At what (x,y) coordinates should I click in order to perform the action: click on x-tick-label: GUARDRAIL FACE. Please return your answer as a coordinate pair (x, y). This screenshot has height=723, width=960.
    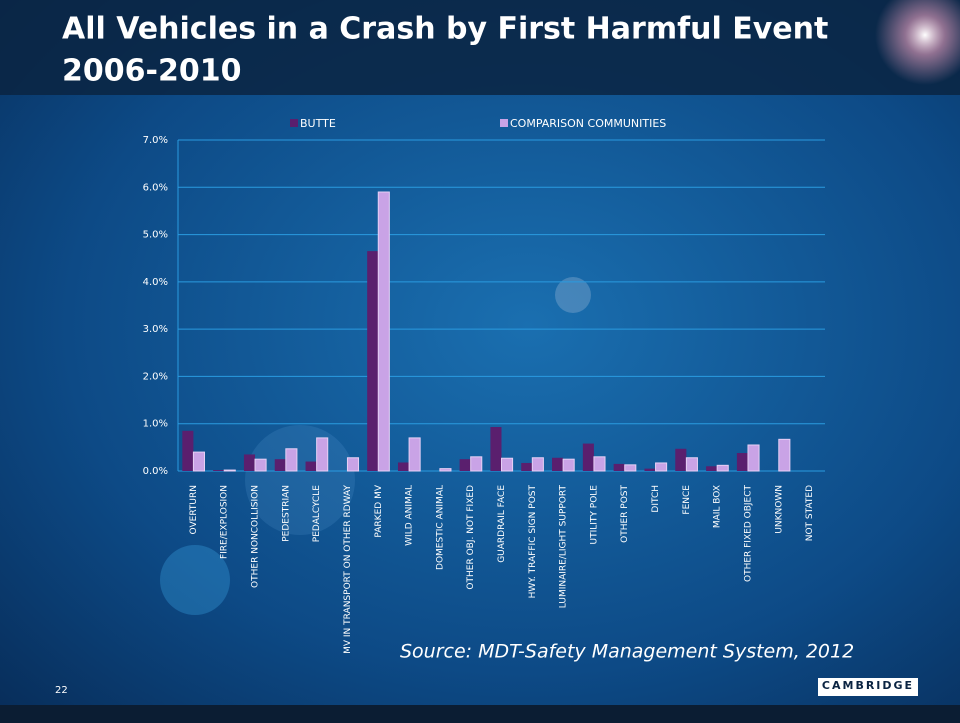
    Looking at the image, I should click on (502, 524).